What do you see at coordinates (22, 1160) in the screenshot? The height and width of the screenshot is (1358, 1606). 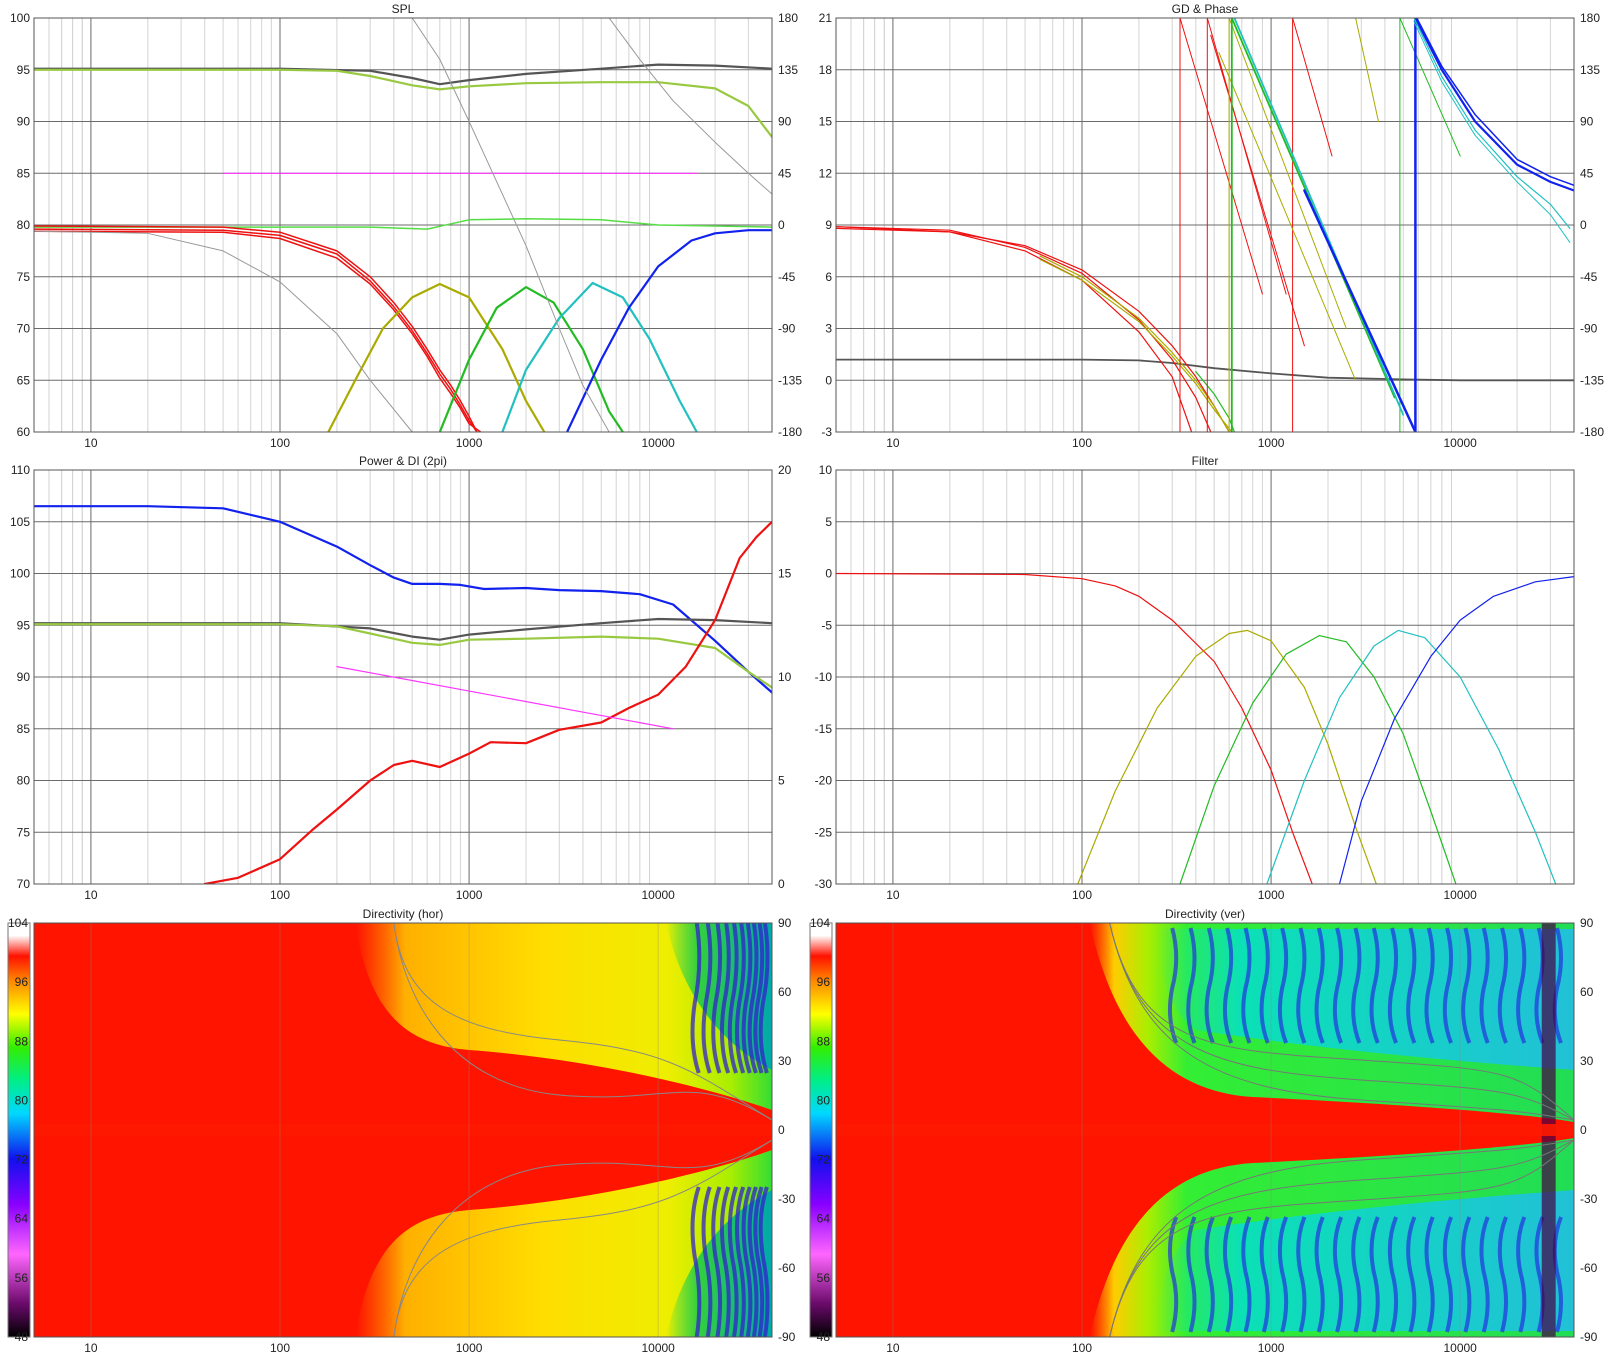 I see `colorbar-label: 72` at bounding box center [22, 1160].